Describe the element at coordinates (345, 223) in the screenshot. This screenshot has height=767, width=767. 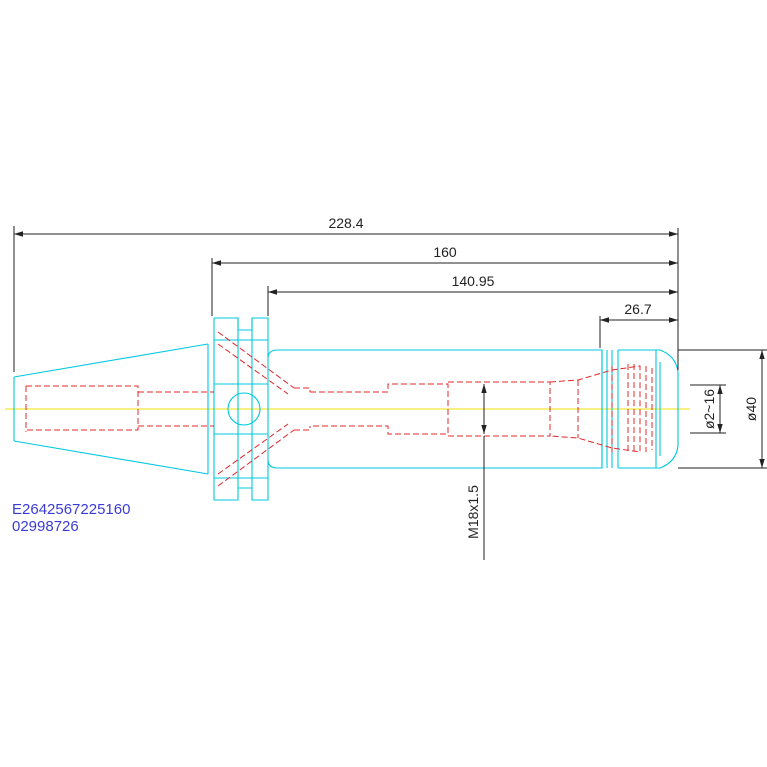
I see `dim-overall-text: 228.4` at that location.